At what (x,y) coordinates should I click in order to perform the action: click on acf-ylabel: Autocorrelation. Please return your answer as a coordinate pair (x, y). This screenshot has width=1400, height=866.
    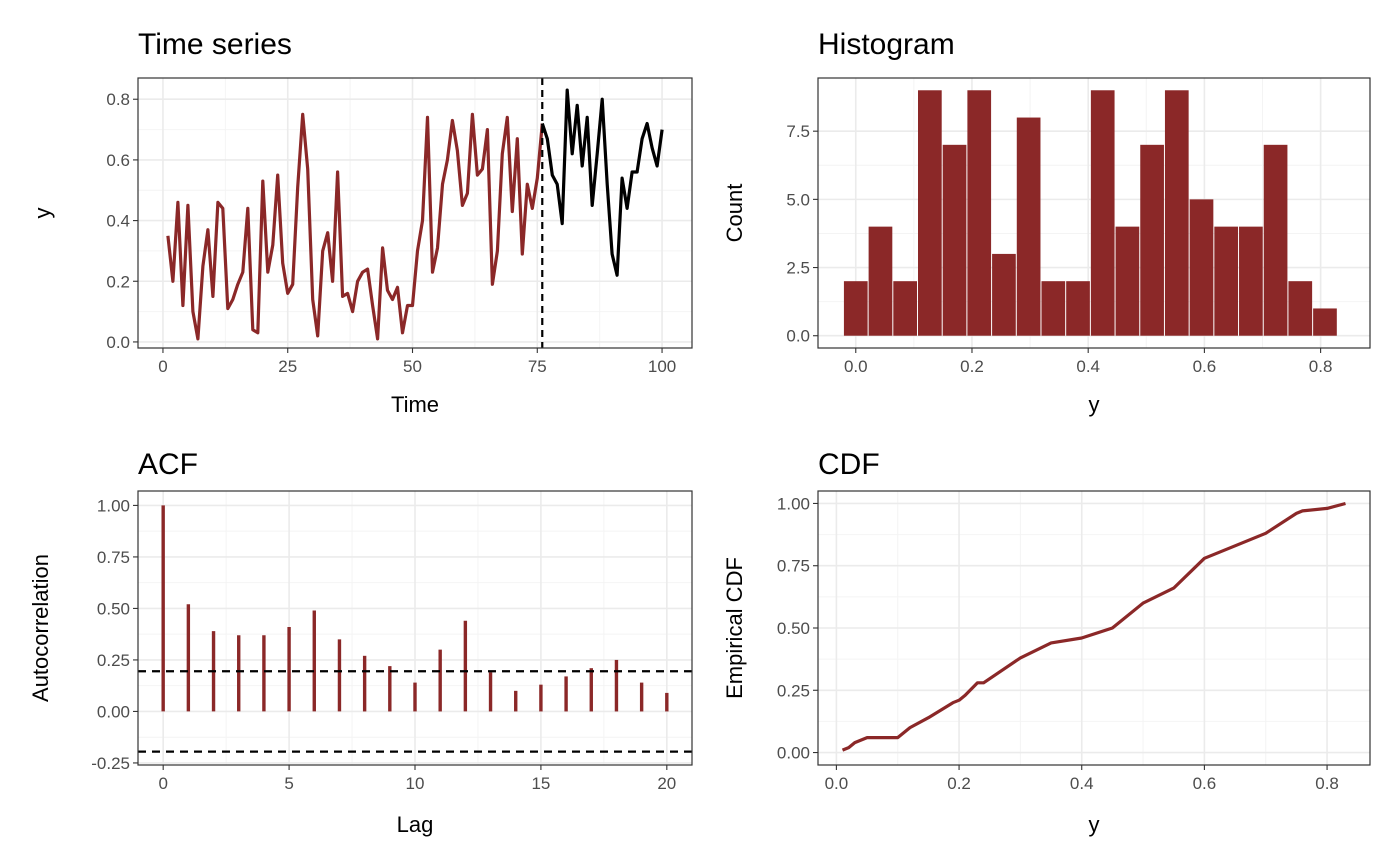
    Looking at the image, I should click on (40, 628).